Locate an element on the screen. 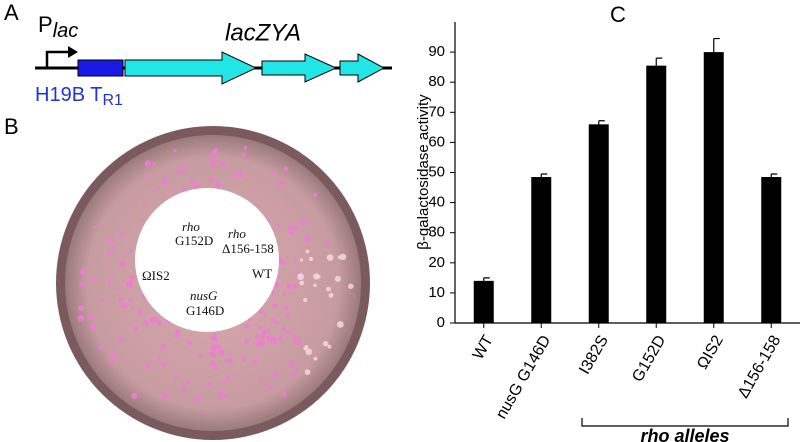 Image resolution: width=800 pixels, height=442 pixels. y-axis-label: β-galactosidase activity is located at coordinates (423, 172).